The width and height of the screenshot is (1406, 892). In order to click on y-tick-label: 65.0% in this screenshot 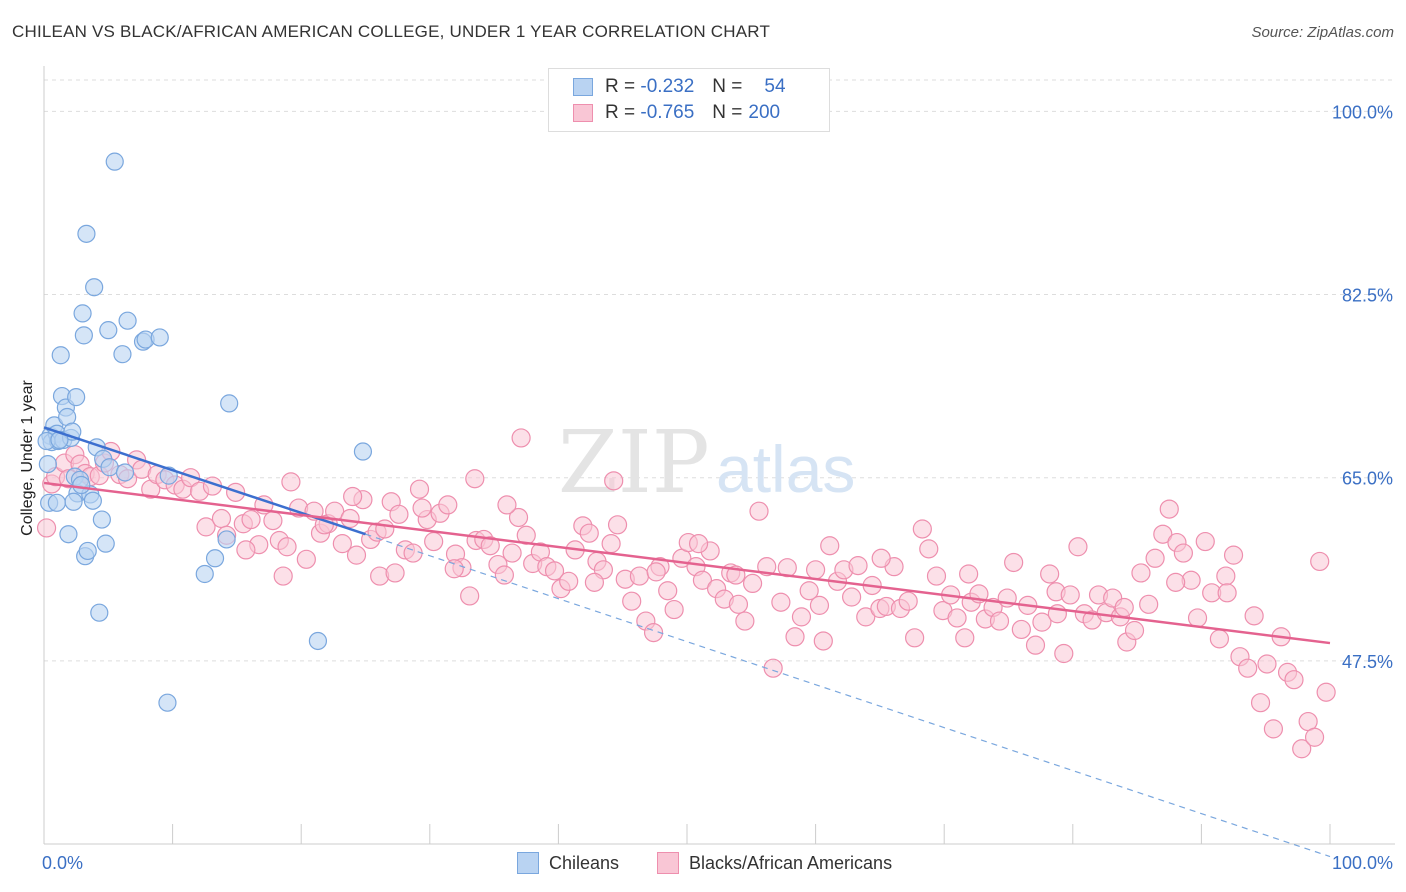, I will do `click(1367, 479)`.